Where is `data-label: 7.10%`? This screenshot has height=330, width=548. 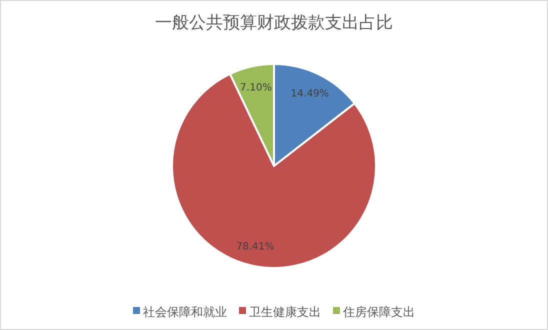 data-label: 7.10% is located at coordinates (256, 88).